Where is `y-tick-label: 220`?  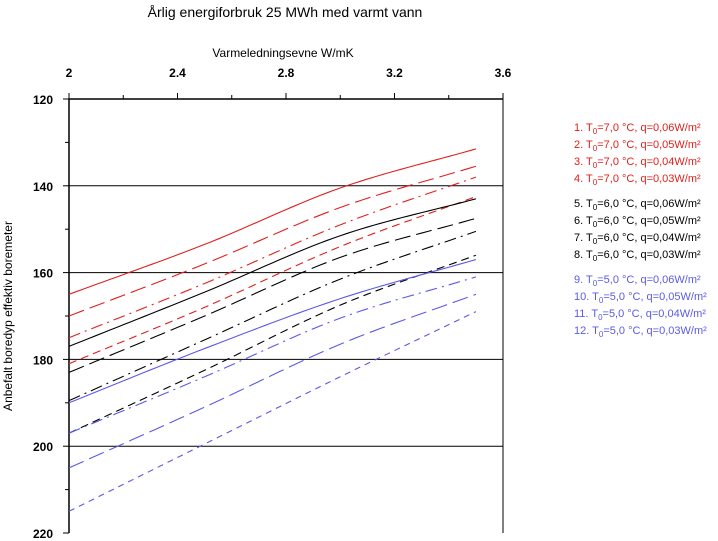
y-tick-label: 220 is located at coordinates (43, 534).